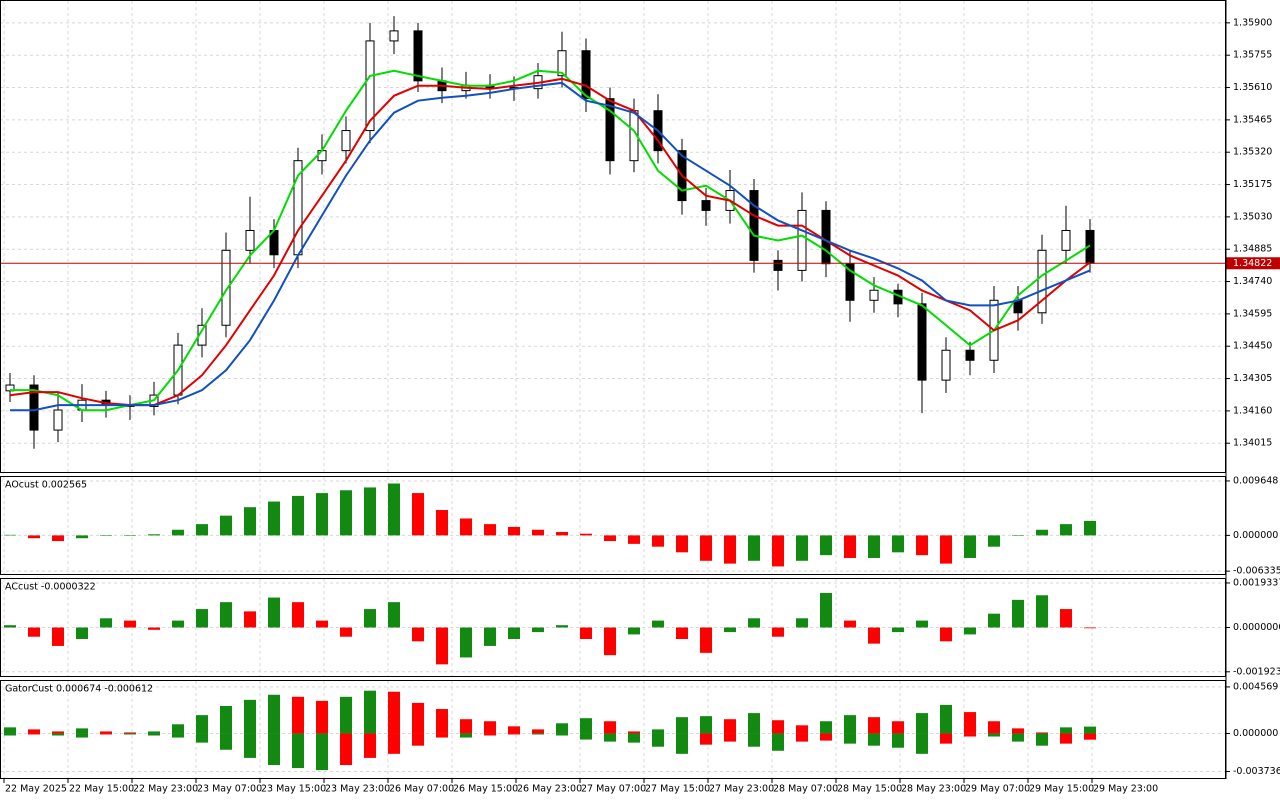  I want to click on y-tick-label: 1.34740, so click(1252, 281).